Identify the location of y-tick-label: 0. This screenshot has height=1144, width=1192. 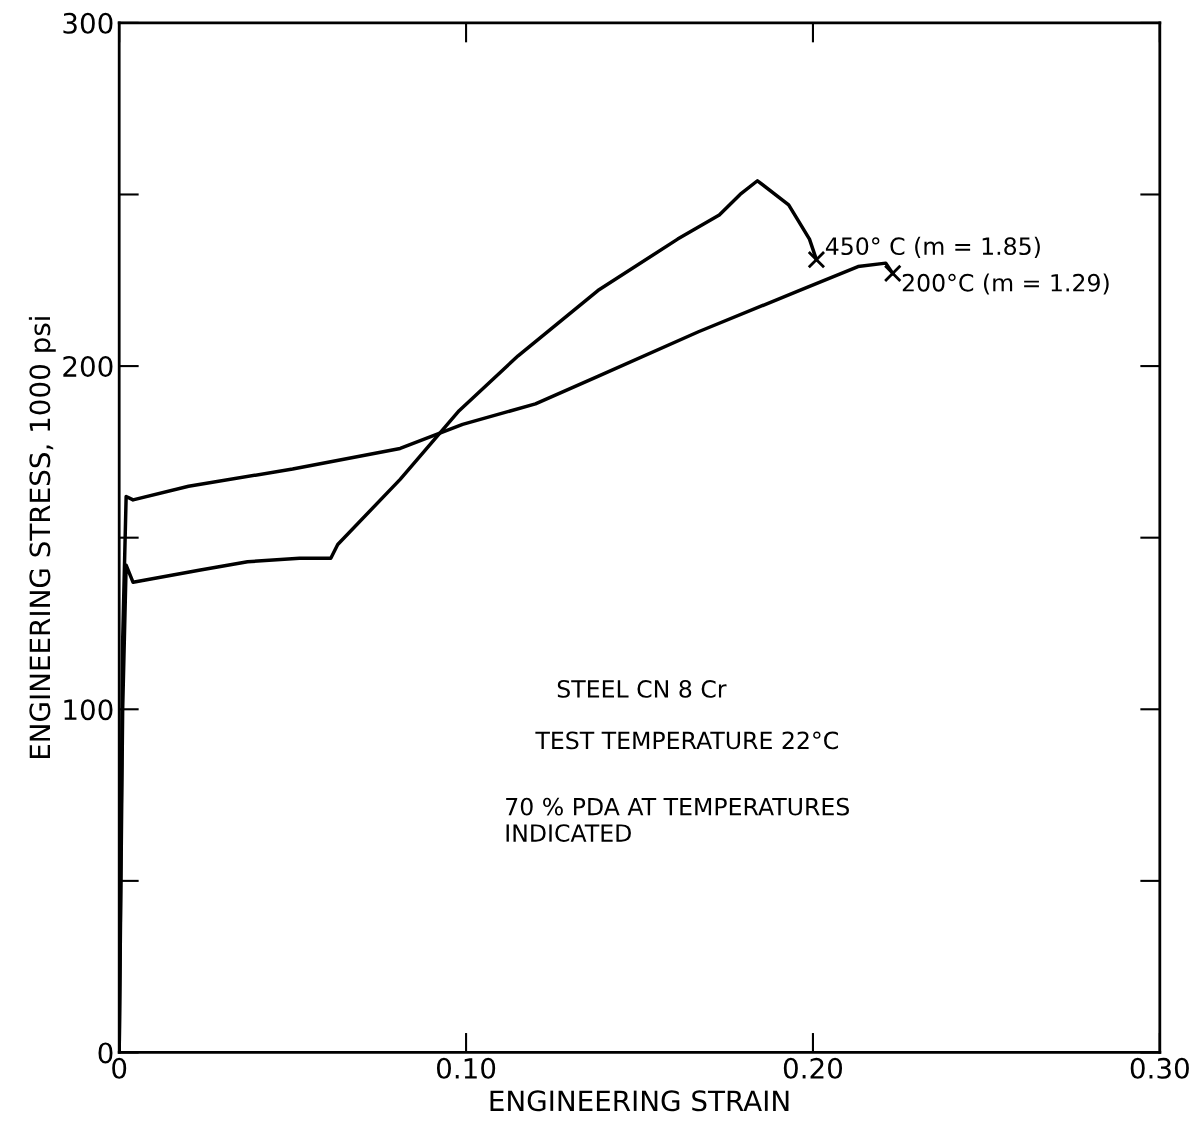
(105, 1053).